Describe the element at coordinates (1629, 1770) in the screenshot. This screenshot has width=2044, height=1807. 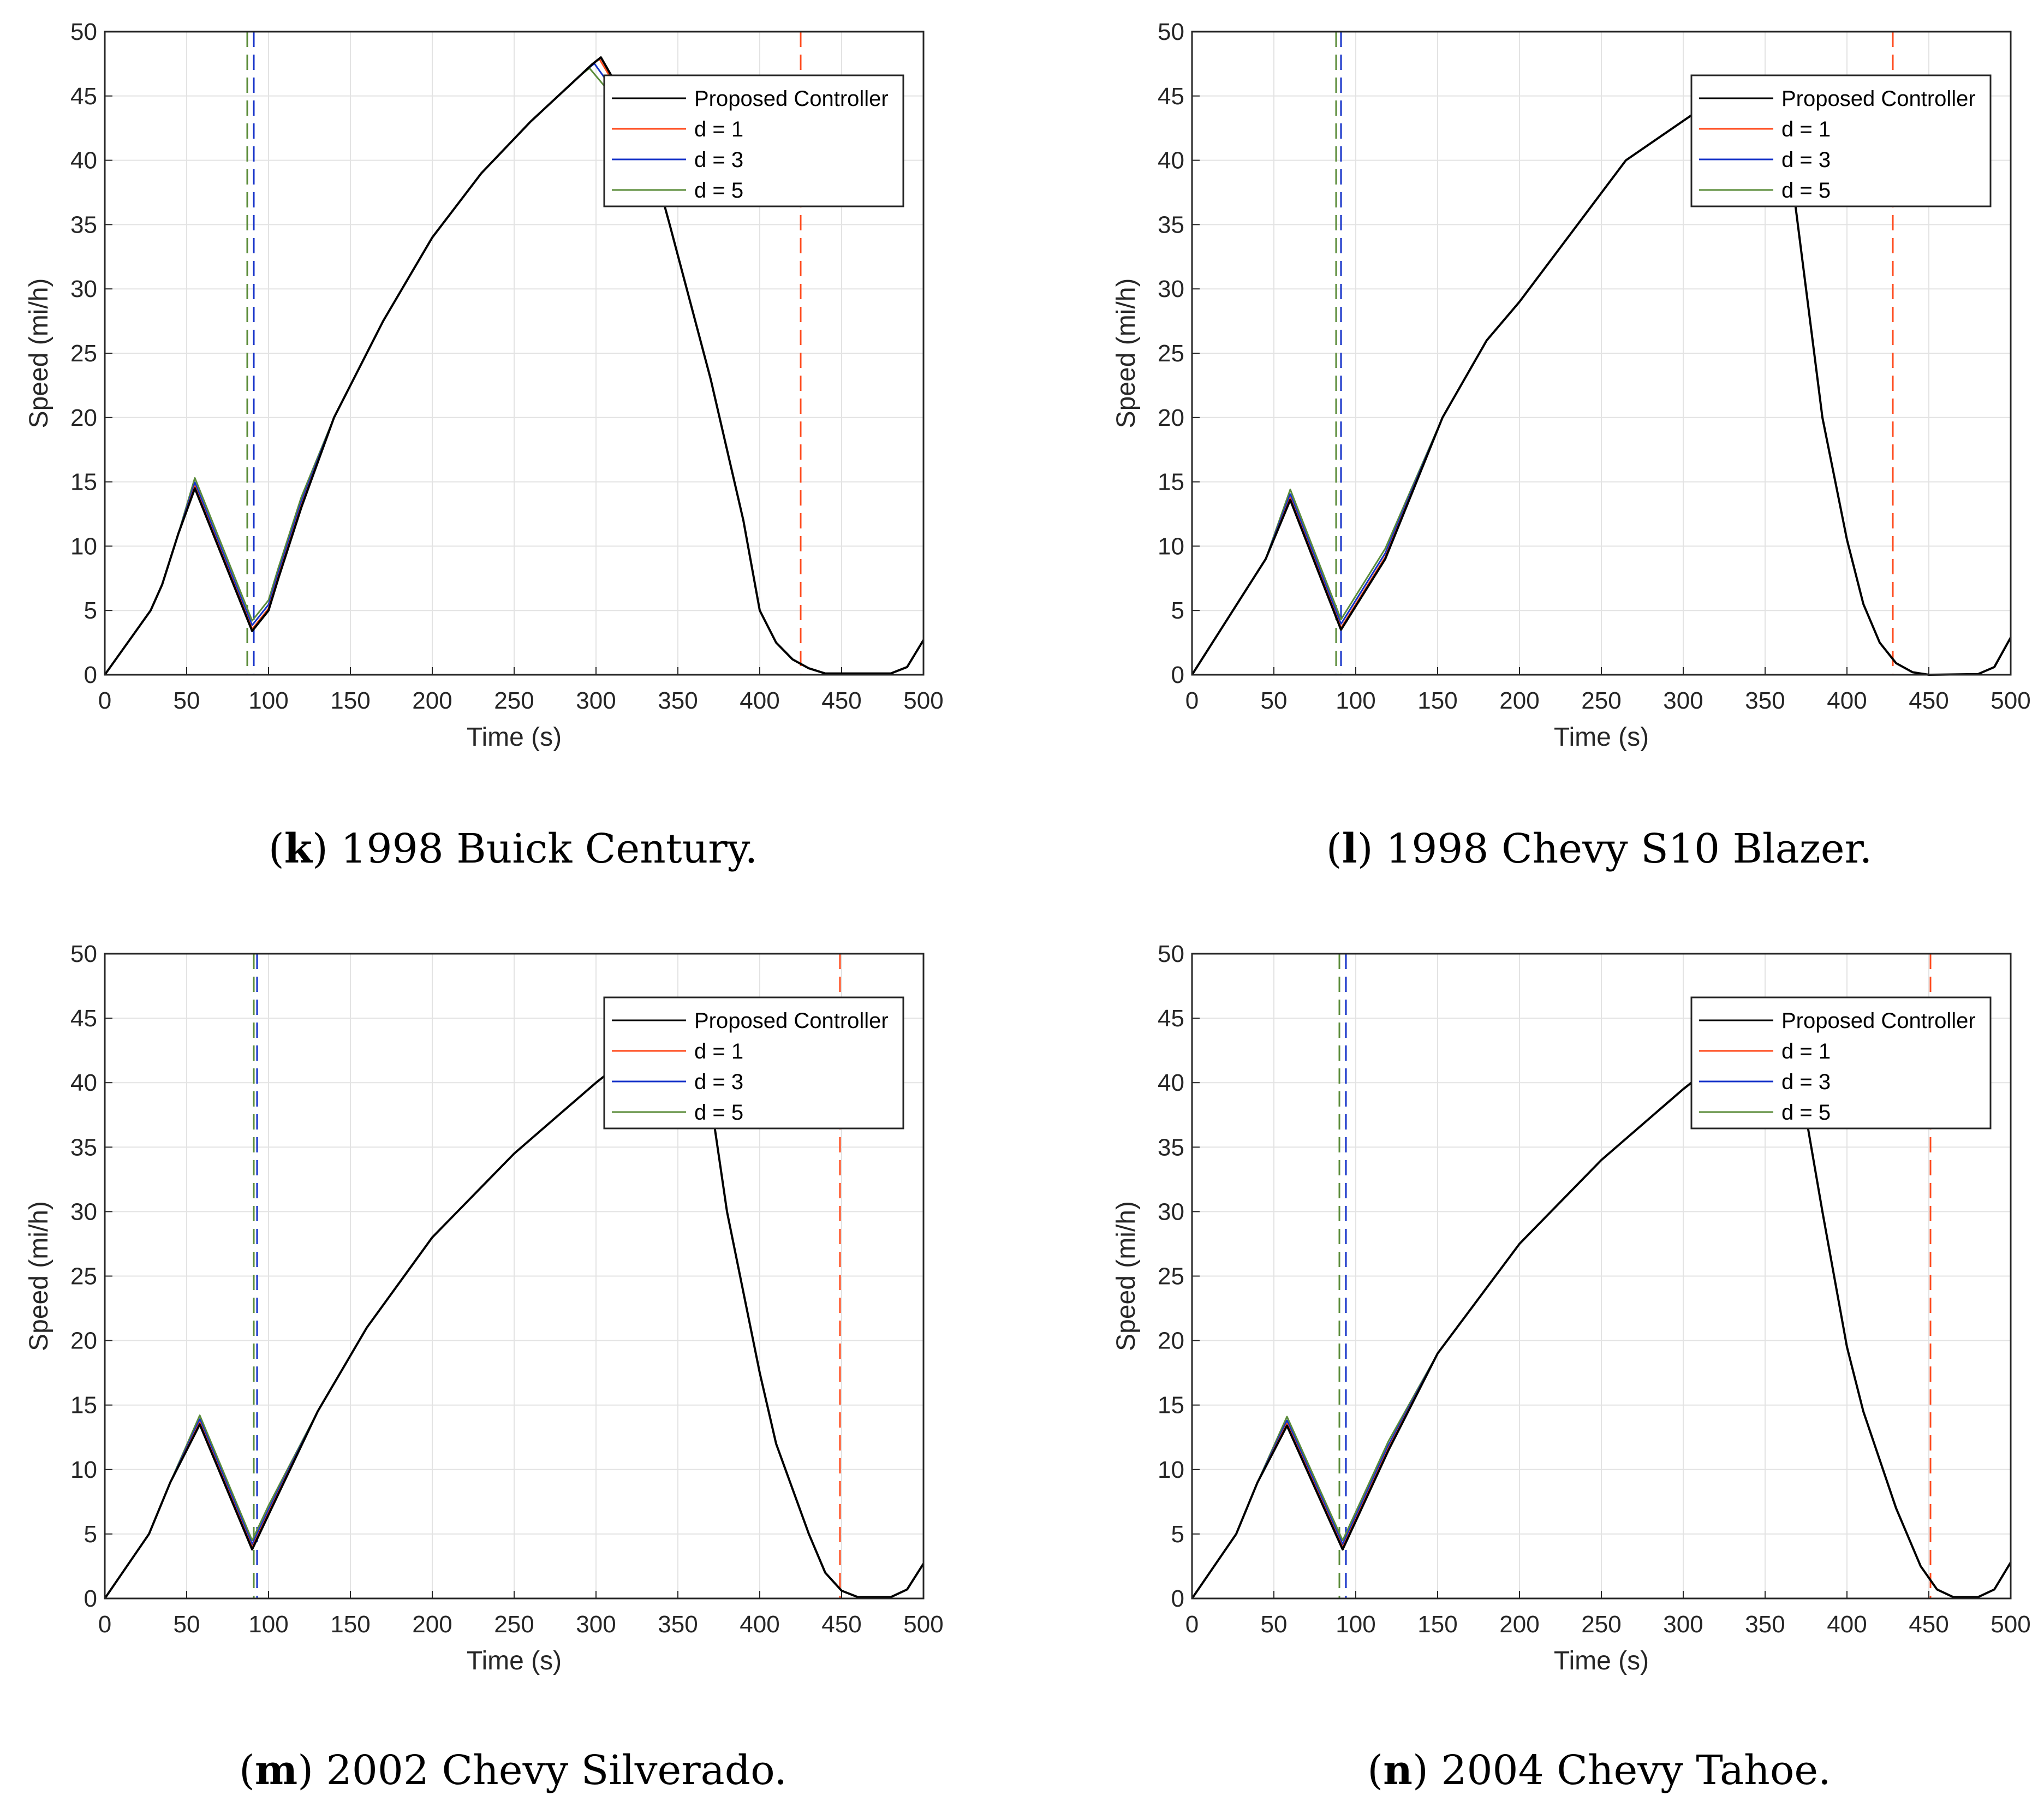
I see `caption-text: 2004 Chevy Tahoe.` at that location.